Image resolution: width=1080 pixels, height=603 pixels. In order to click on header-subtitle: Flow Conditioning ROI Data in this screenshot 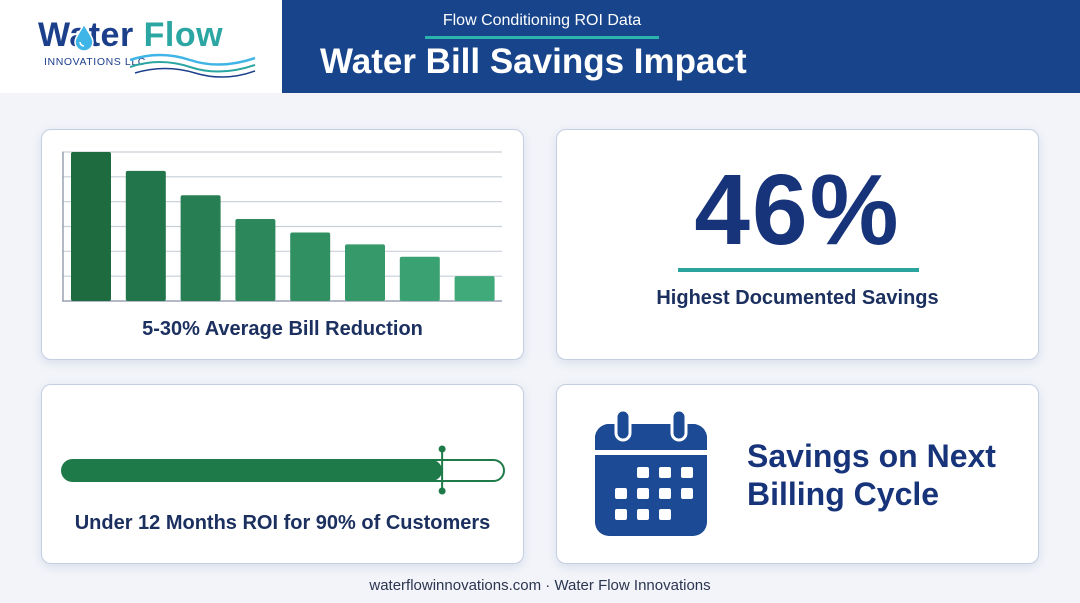, I will do `click(542, 20)`.